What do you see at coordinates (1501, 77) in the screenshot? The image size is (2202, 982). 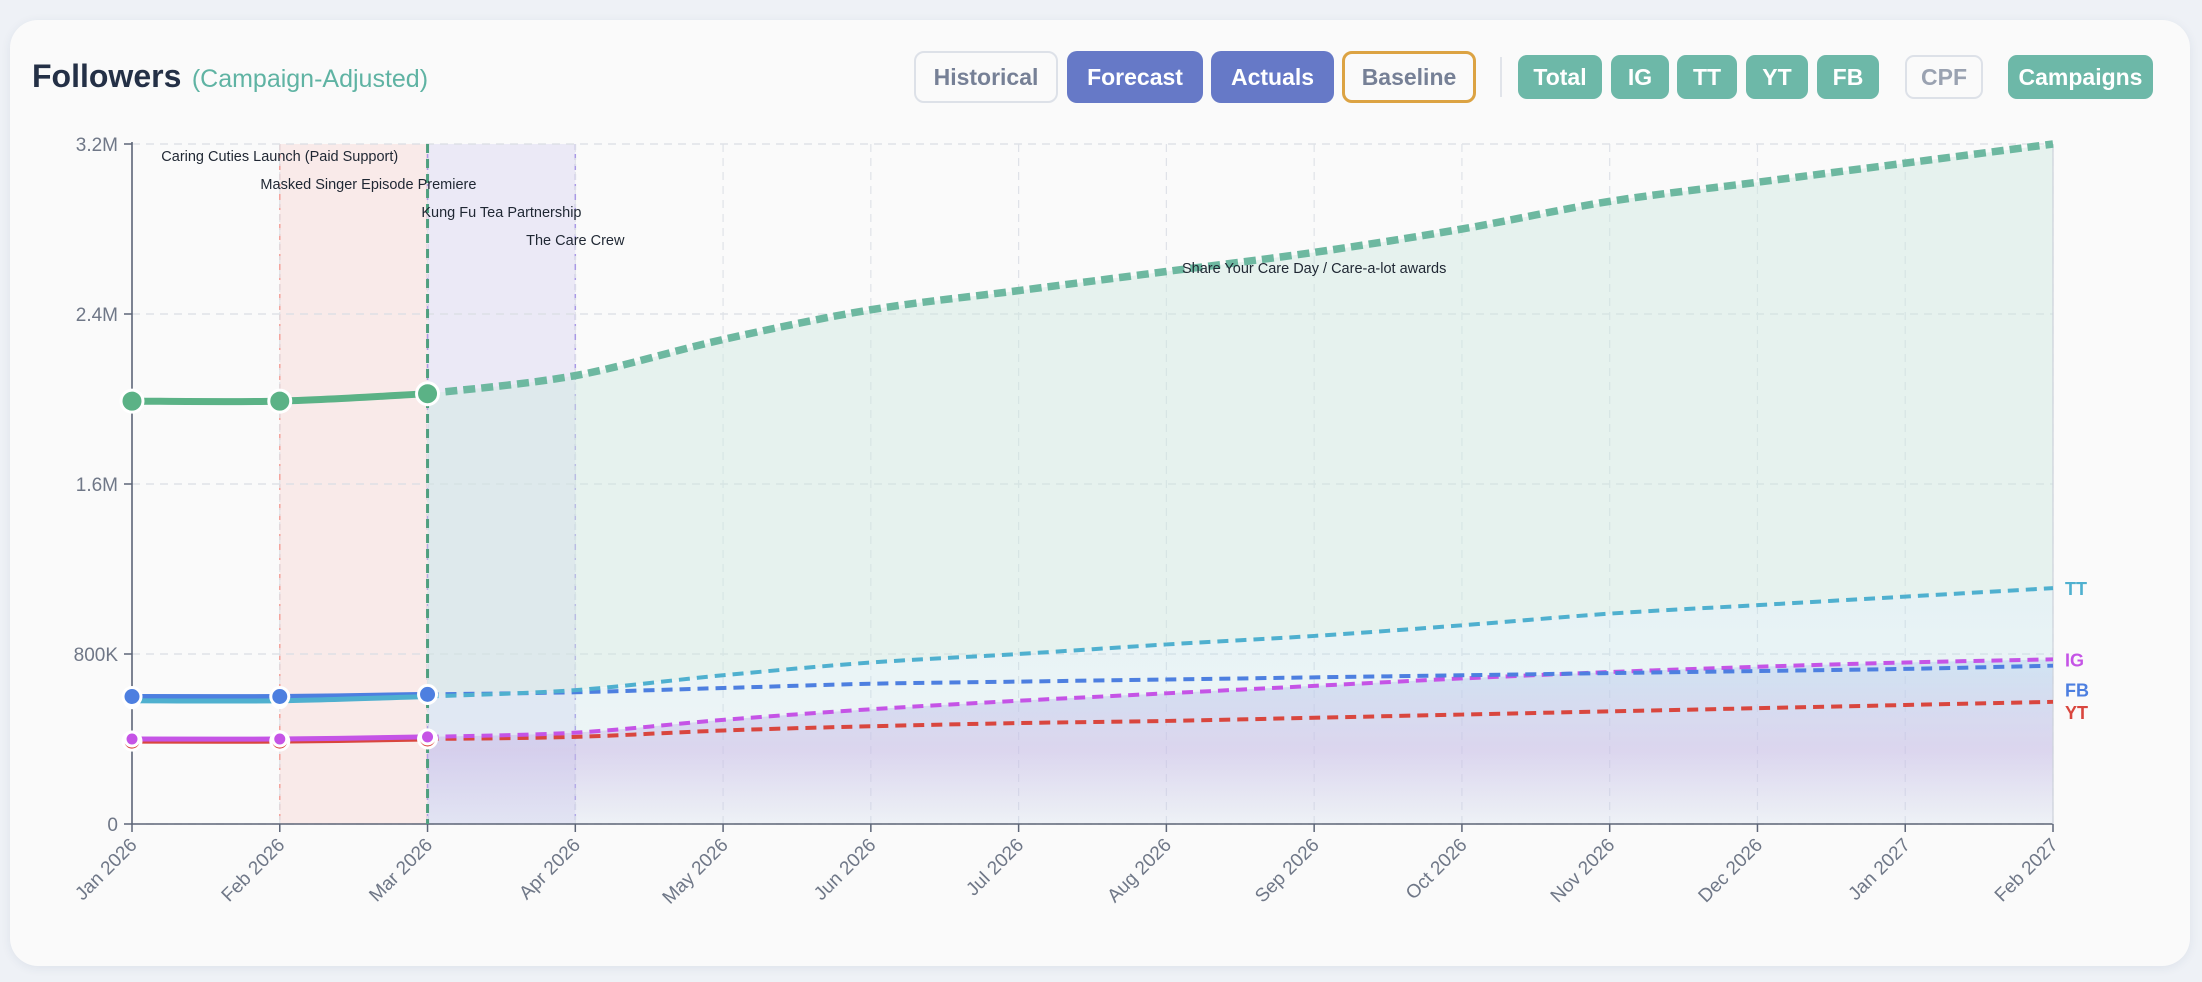 I see `toolbar-divider` at bounding box center [1501, 77].